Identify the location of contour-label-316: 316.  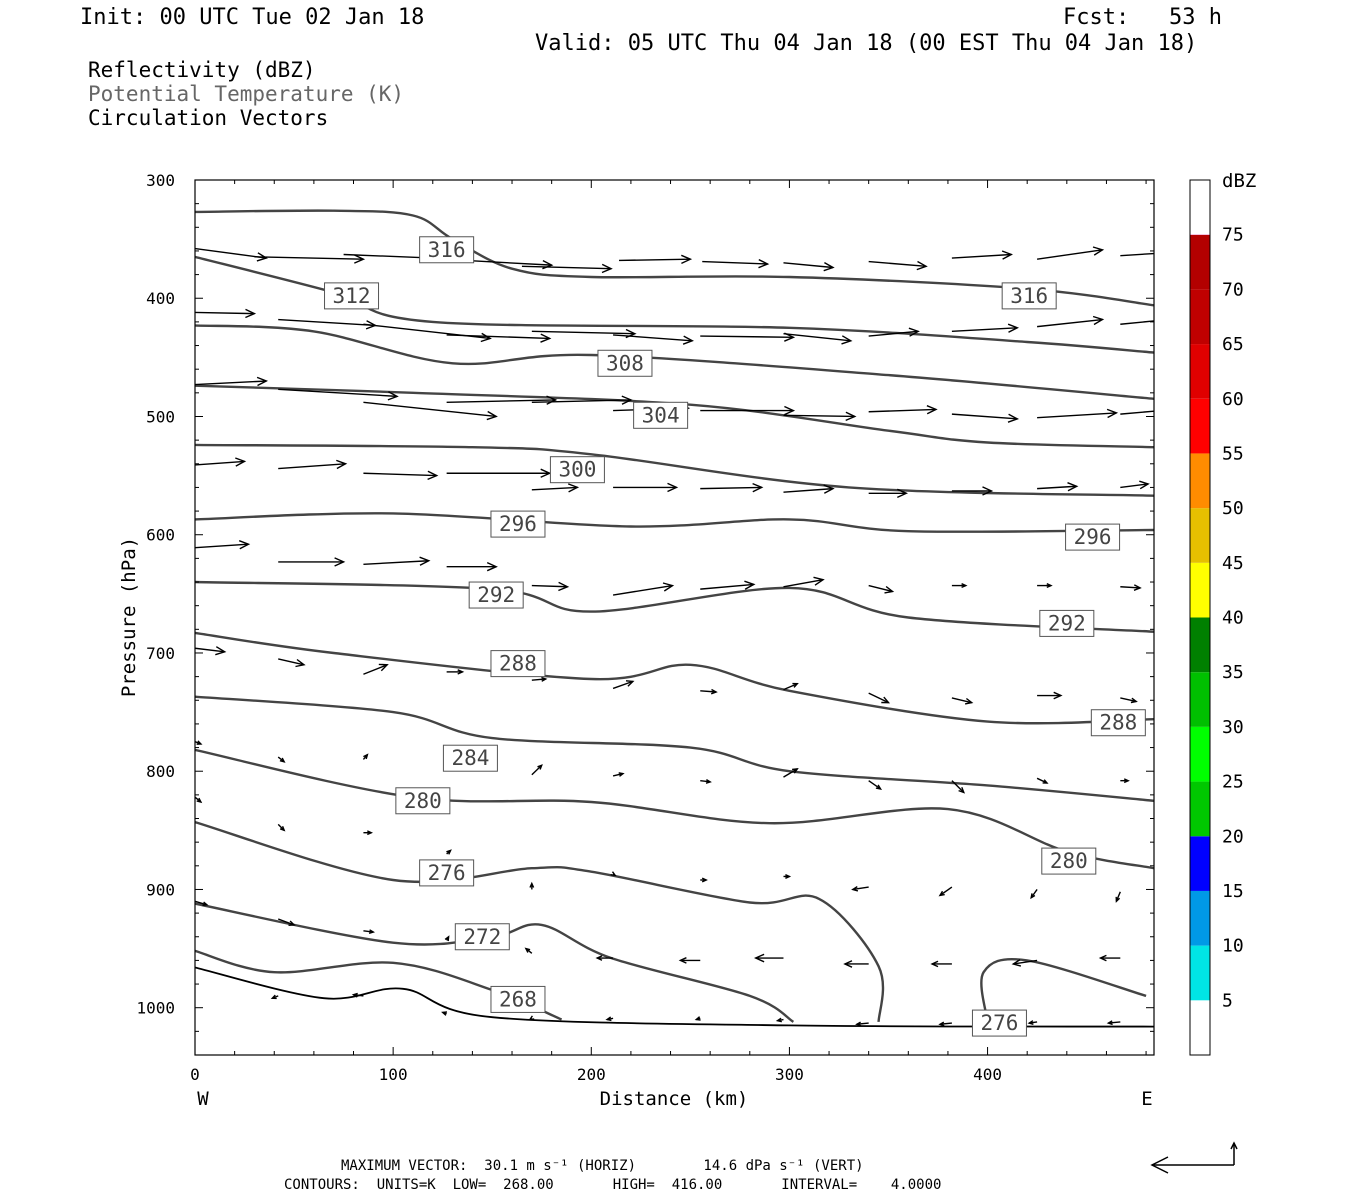
(447, 250).